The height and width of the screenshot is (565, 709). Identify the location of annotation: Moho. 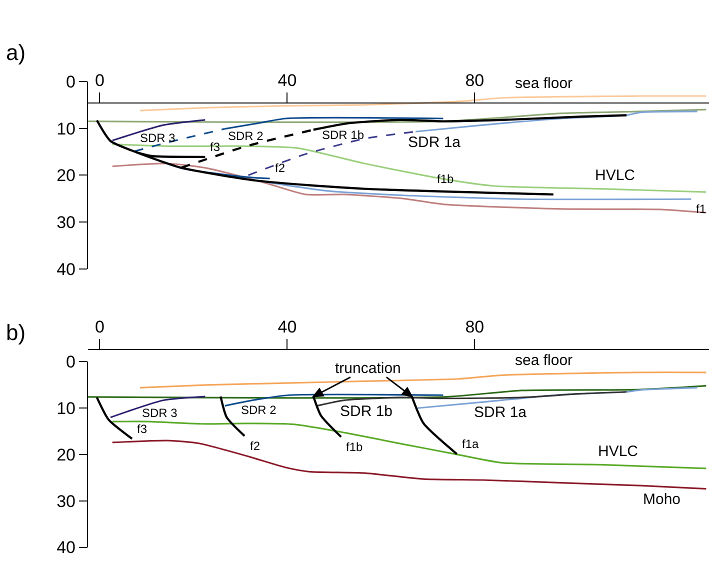
(662, 499).